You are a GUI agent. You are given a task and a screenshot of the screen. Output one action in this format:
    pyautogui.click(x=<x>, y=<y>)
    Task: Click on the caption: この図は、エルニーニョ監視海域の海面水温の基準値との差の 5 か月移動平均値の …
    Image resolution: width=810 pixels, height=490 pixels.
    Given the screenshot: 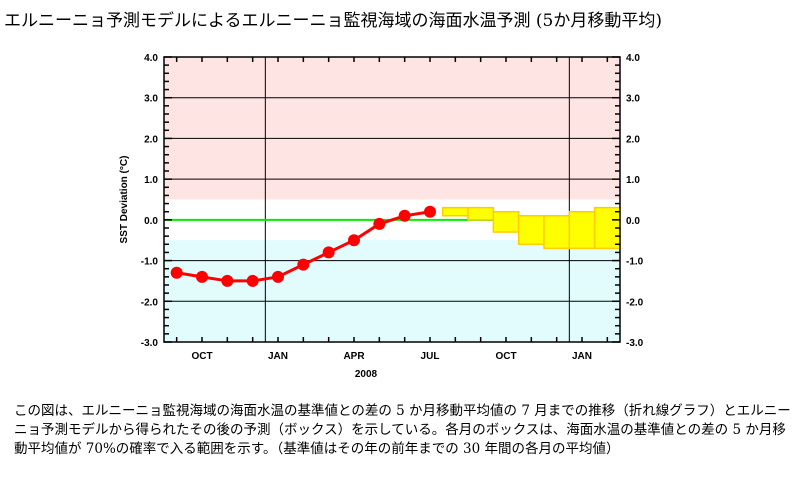 What is the action you would take?
    pyautogui.click(x=402, y=430)
    